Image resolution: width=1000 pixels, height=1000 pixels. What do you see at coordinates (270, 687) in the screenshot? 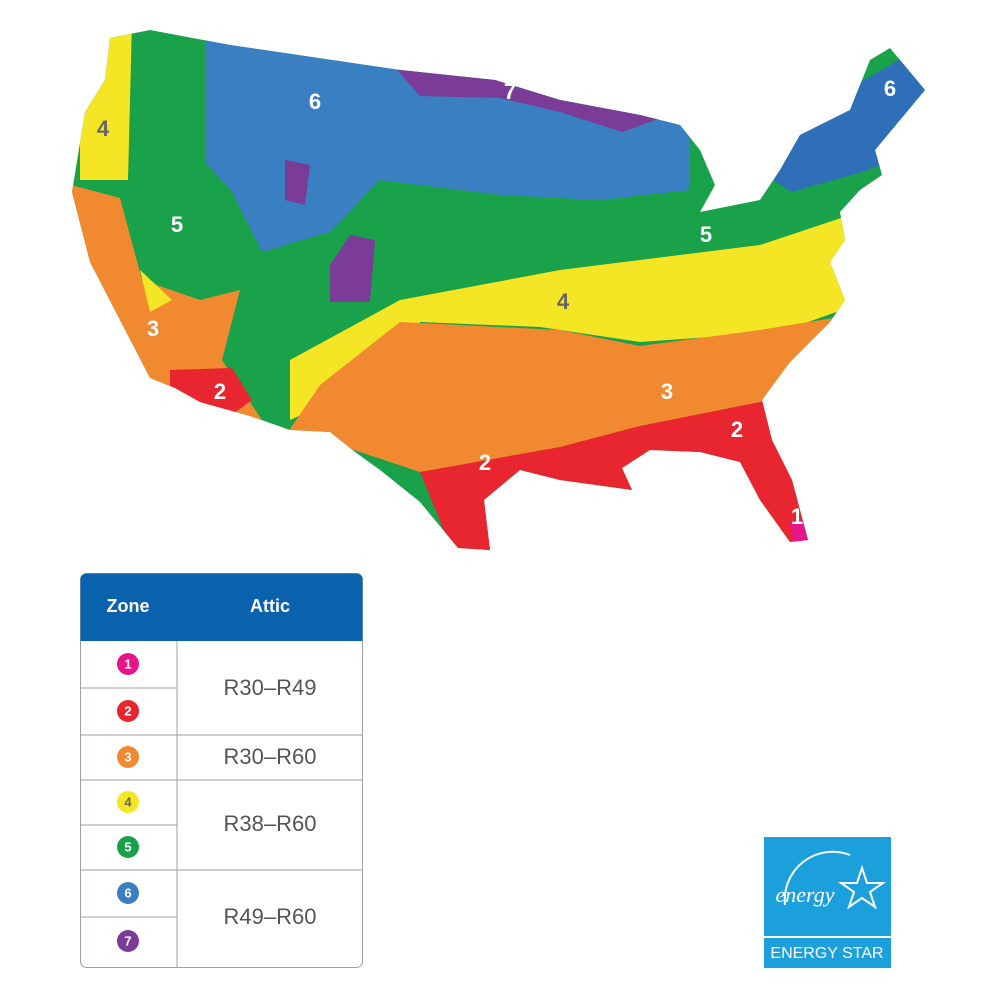
I see `range-zones-1-2: R30–R49` at bounding box center [270, 687].